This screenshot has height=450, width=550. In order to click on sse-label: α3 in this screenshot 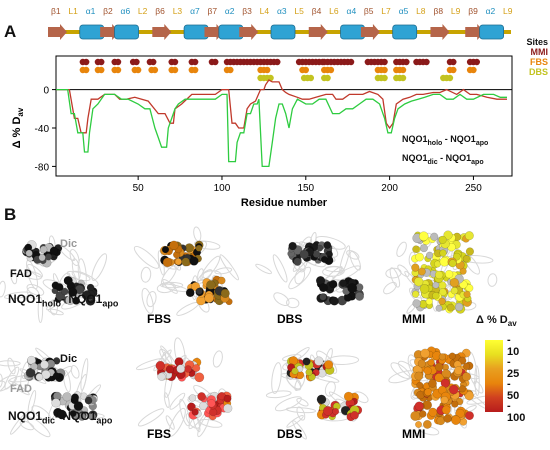, I will do `click(282, 11)`.